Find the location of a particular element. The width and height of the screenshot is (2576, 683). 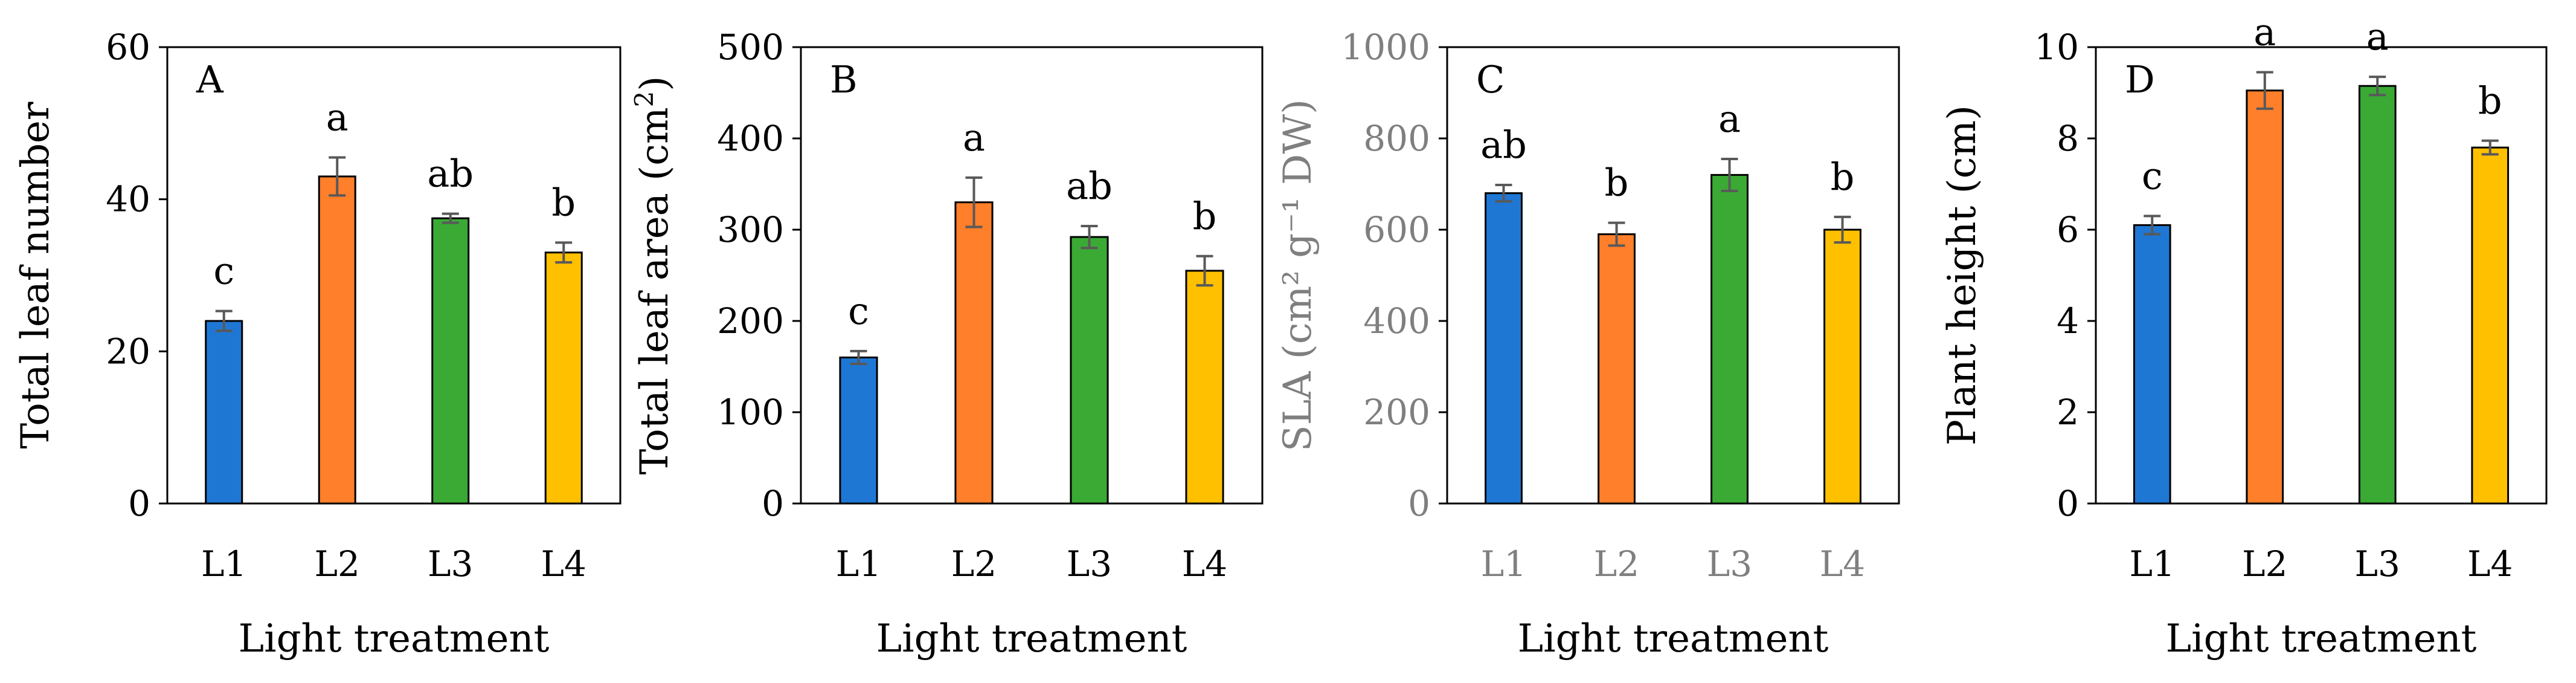

y-axis-title: Total leaf number is located at coordinates (35, 275).